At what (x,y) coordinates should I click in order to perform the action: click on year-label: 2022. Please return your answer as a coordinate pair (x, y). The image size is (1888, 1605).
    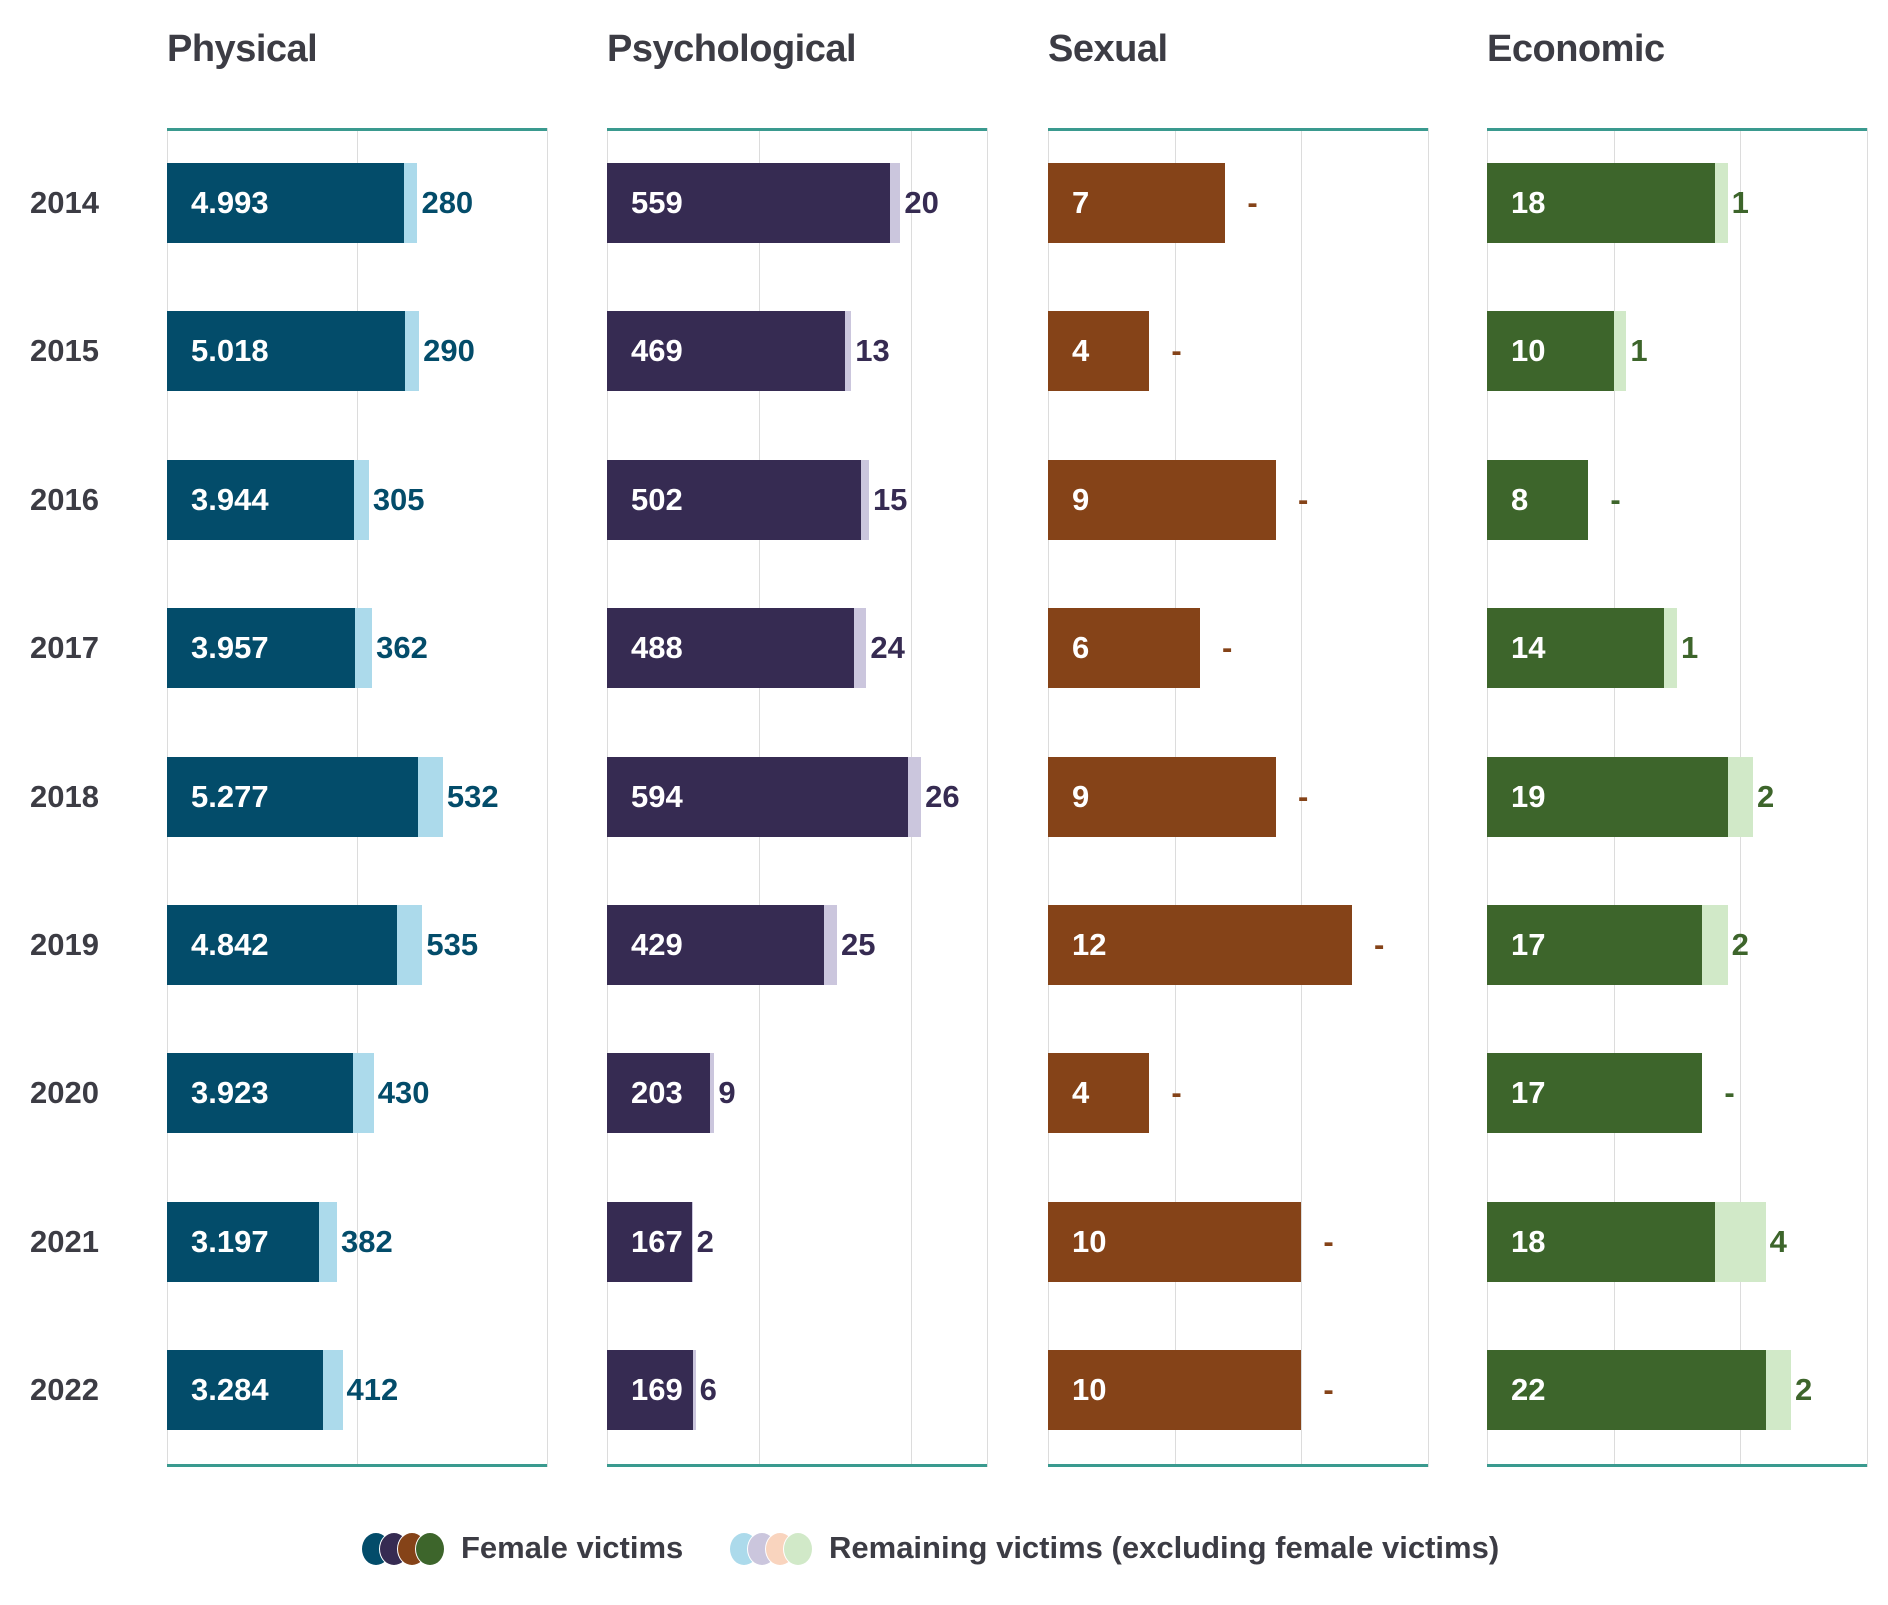
    Looking at the image, I should click on (64, 1390).